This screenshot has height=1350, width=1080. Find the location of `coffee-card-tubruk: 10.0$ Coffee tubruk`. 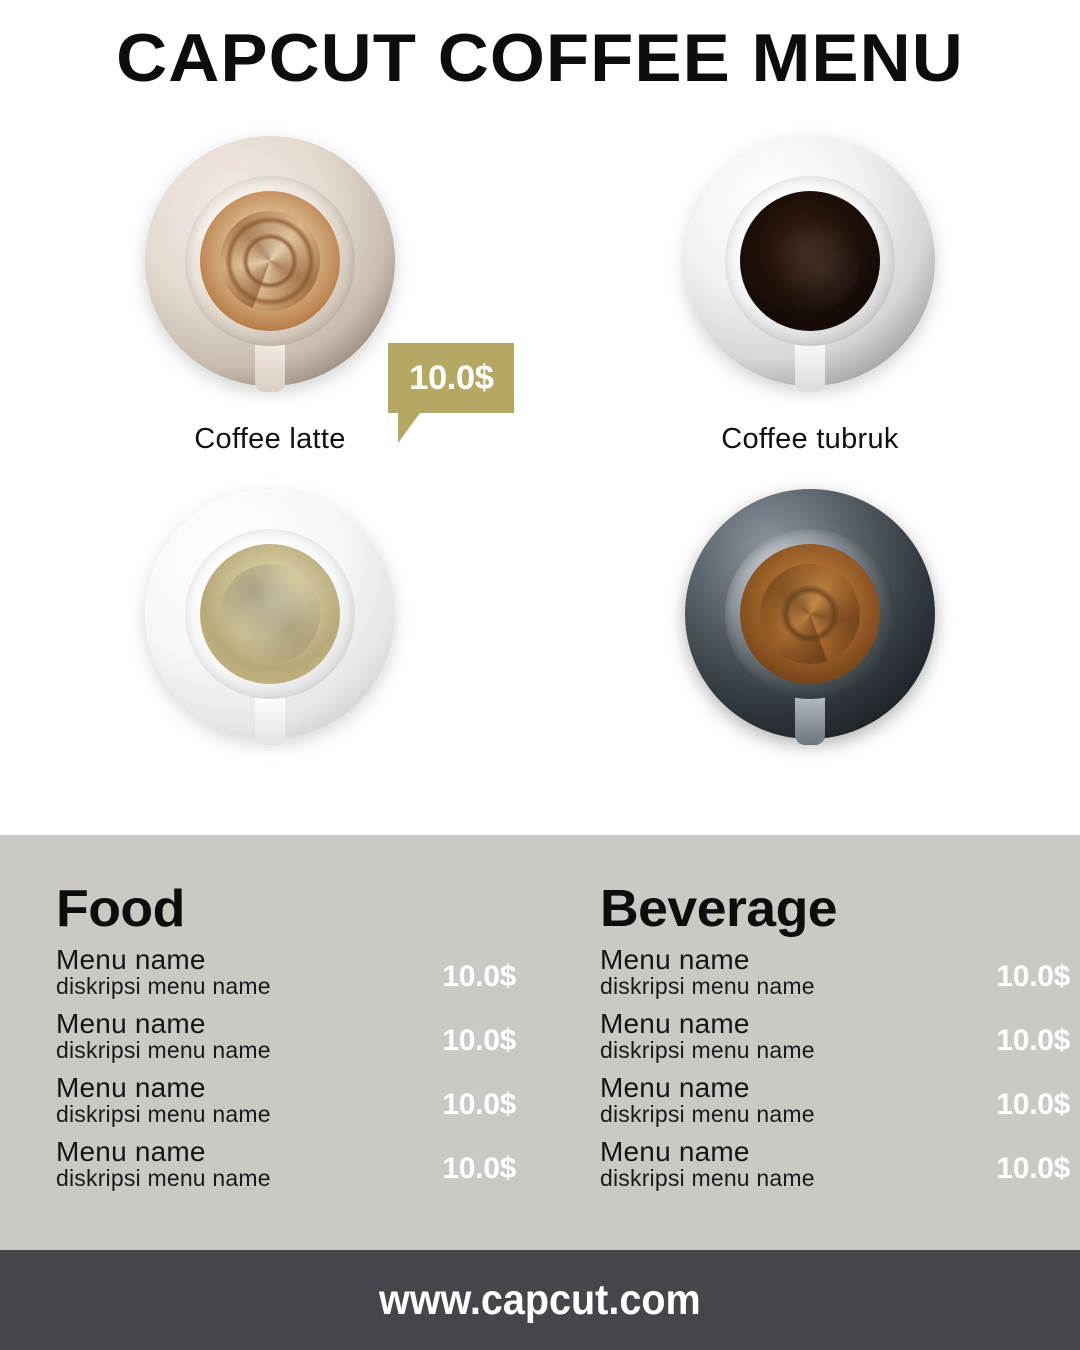

coffee-card-tubruk: 10.0$ Coffee tubruk is located at coordinates (810, 304).